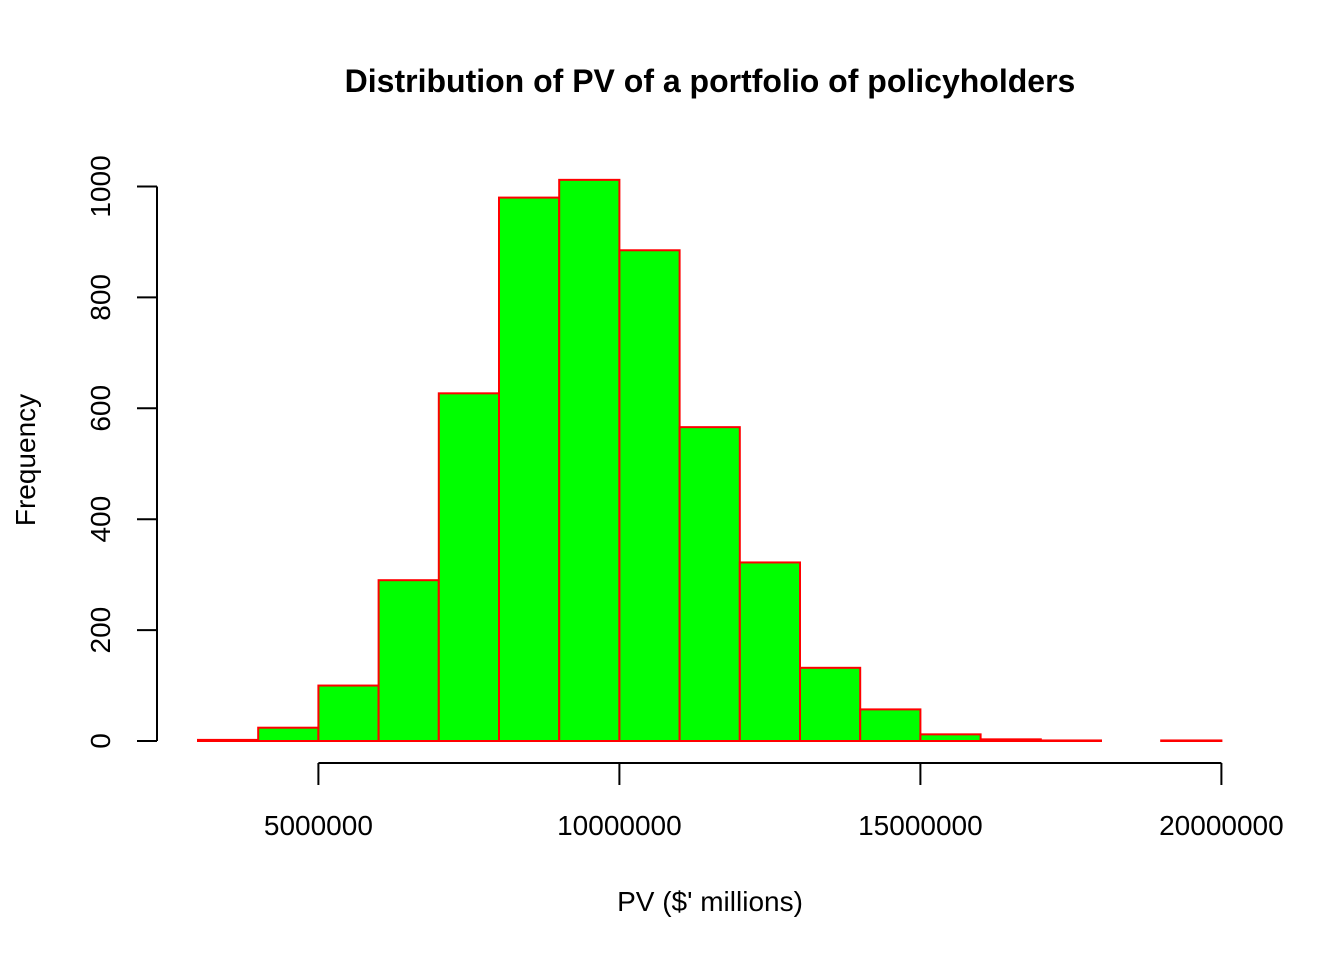 The height and width of the screenshot is (960, 1344). What do you see at coordinates (318, 825) in the screenshot?
I see `x-tick-label: 5000000` at bounding box center [318, 825].